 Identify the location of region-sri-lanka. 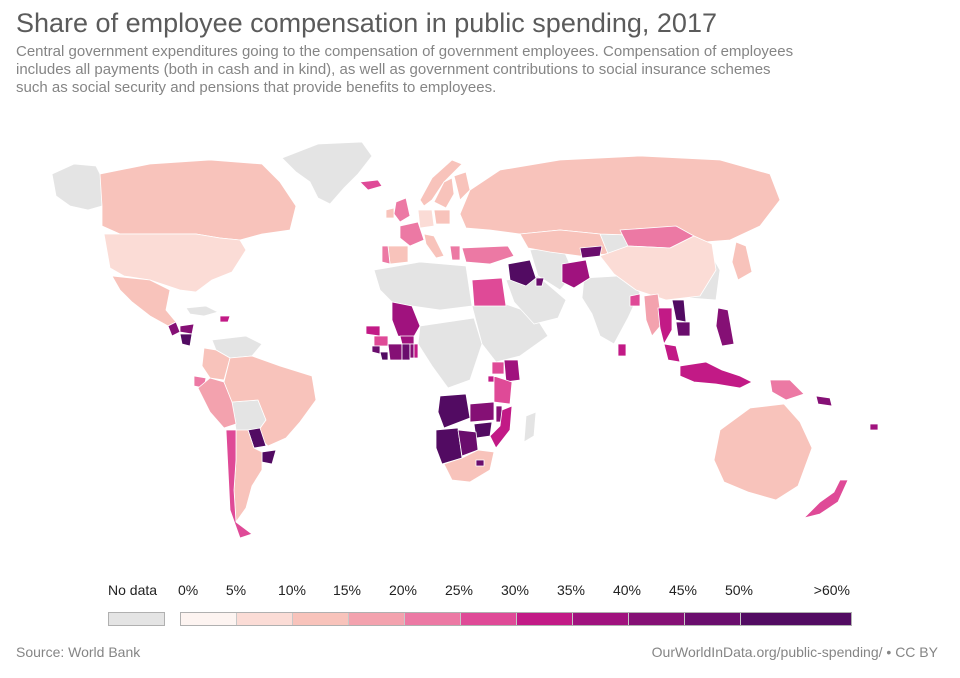
(622, 350).